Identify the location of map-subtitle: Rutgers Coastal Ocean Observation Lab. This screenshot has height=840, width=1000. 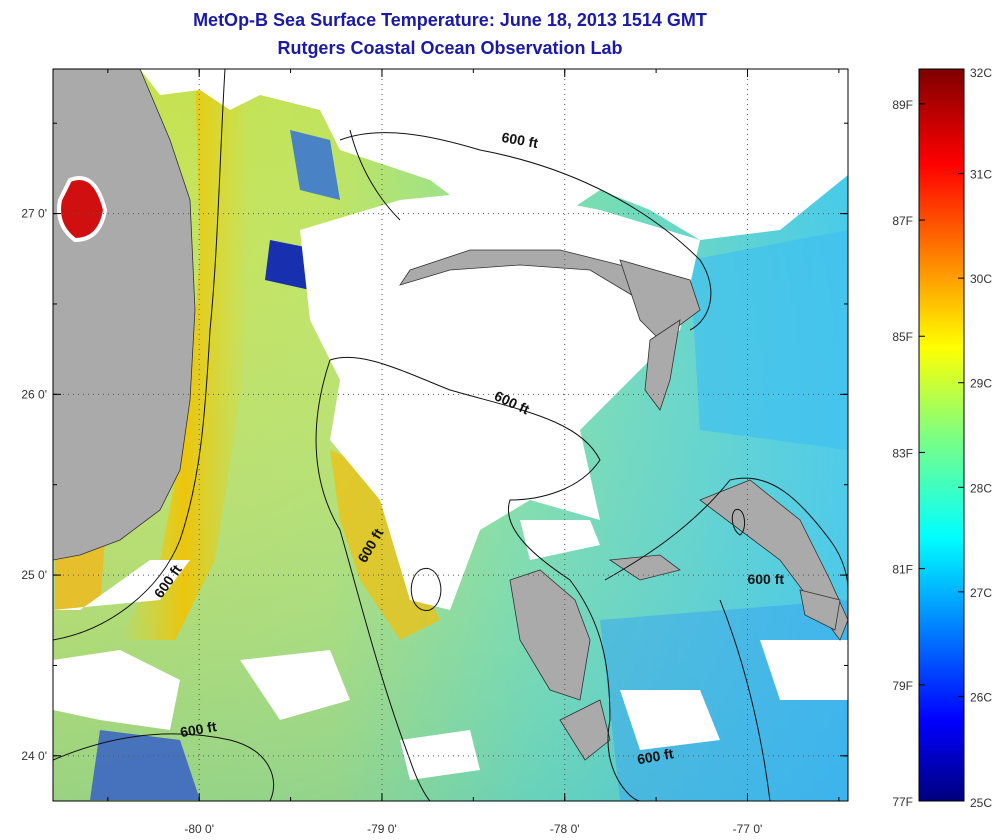
(450, 48).